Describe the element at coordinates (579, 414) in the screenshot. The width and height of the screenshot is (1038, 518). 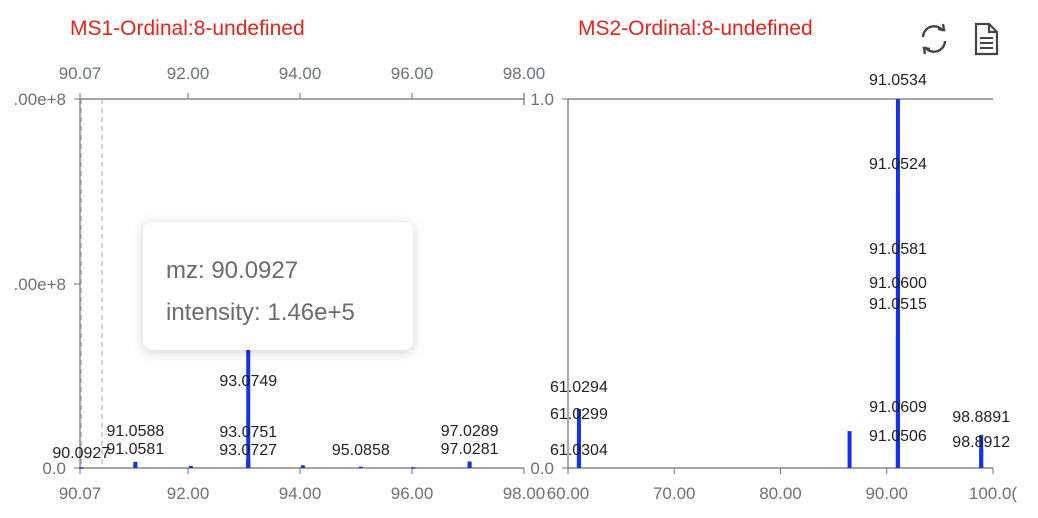
I see `ms2-peak-label: 61.0299` at that location.